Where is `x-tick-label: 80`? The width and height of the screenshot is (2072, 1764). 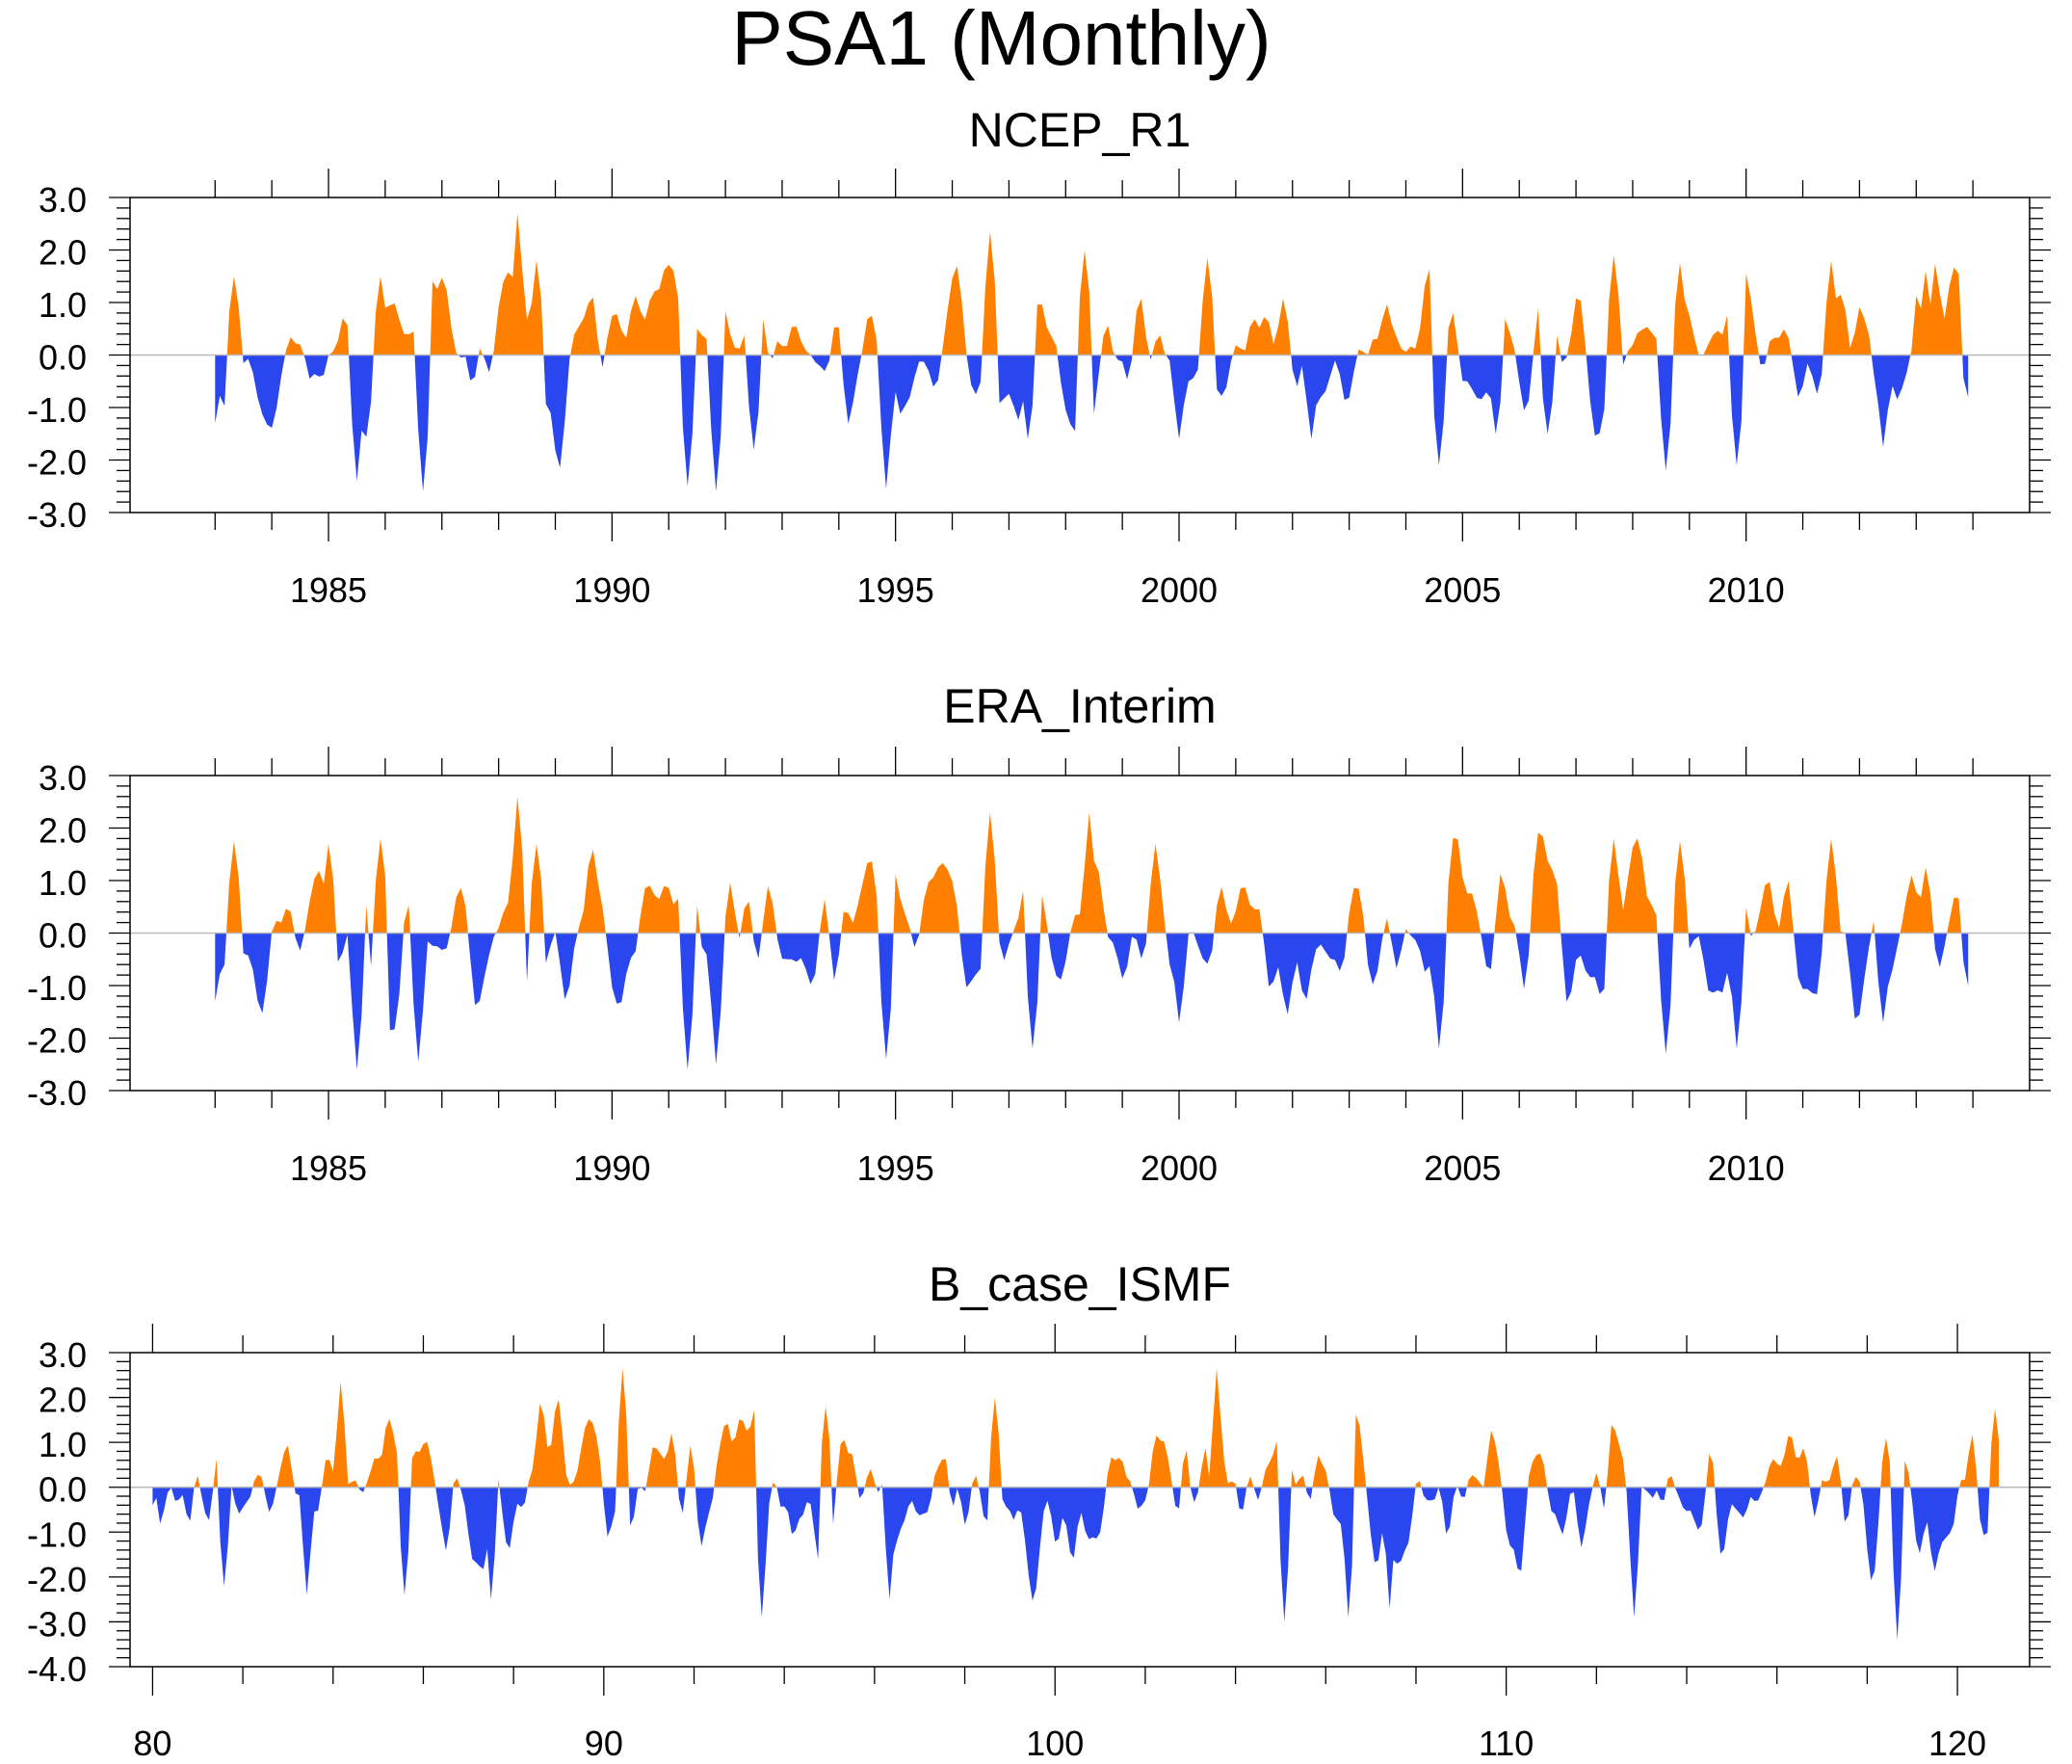
x-tick-label: 80 is located at coordinates (152, 1743).